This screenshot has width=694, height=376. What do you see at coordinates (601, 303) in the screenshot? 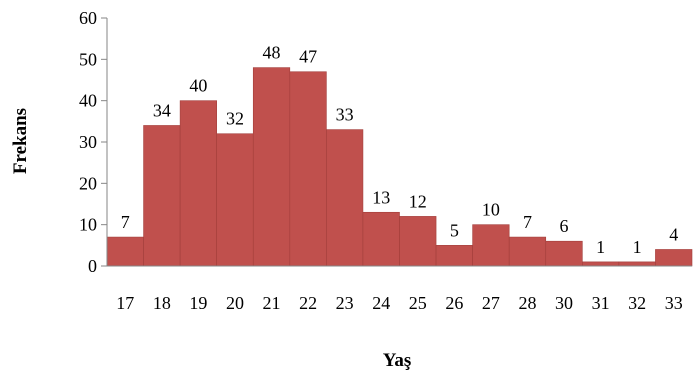
I see `x-tick-label-31: 31` at bounding box center [601, 303].